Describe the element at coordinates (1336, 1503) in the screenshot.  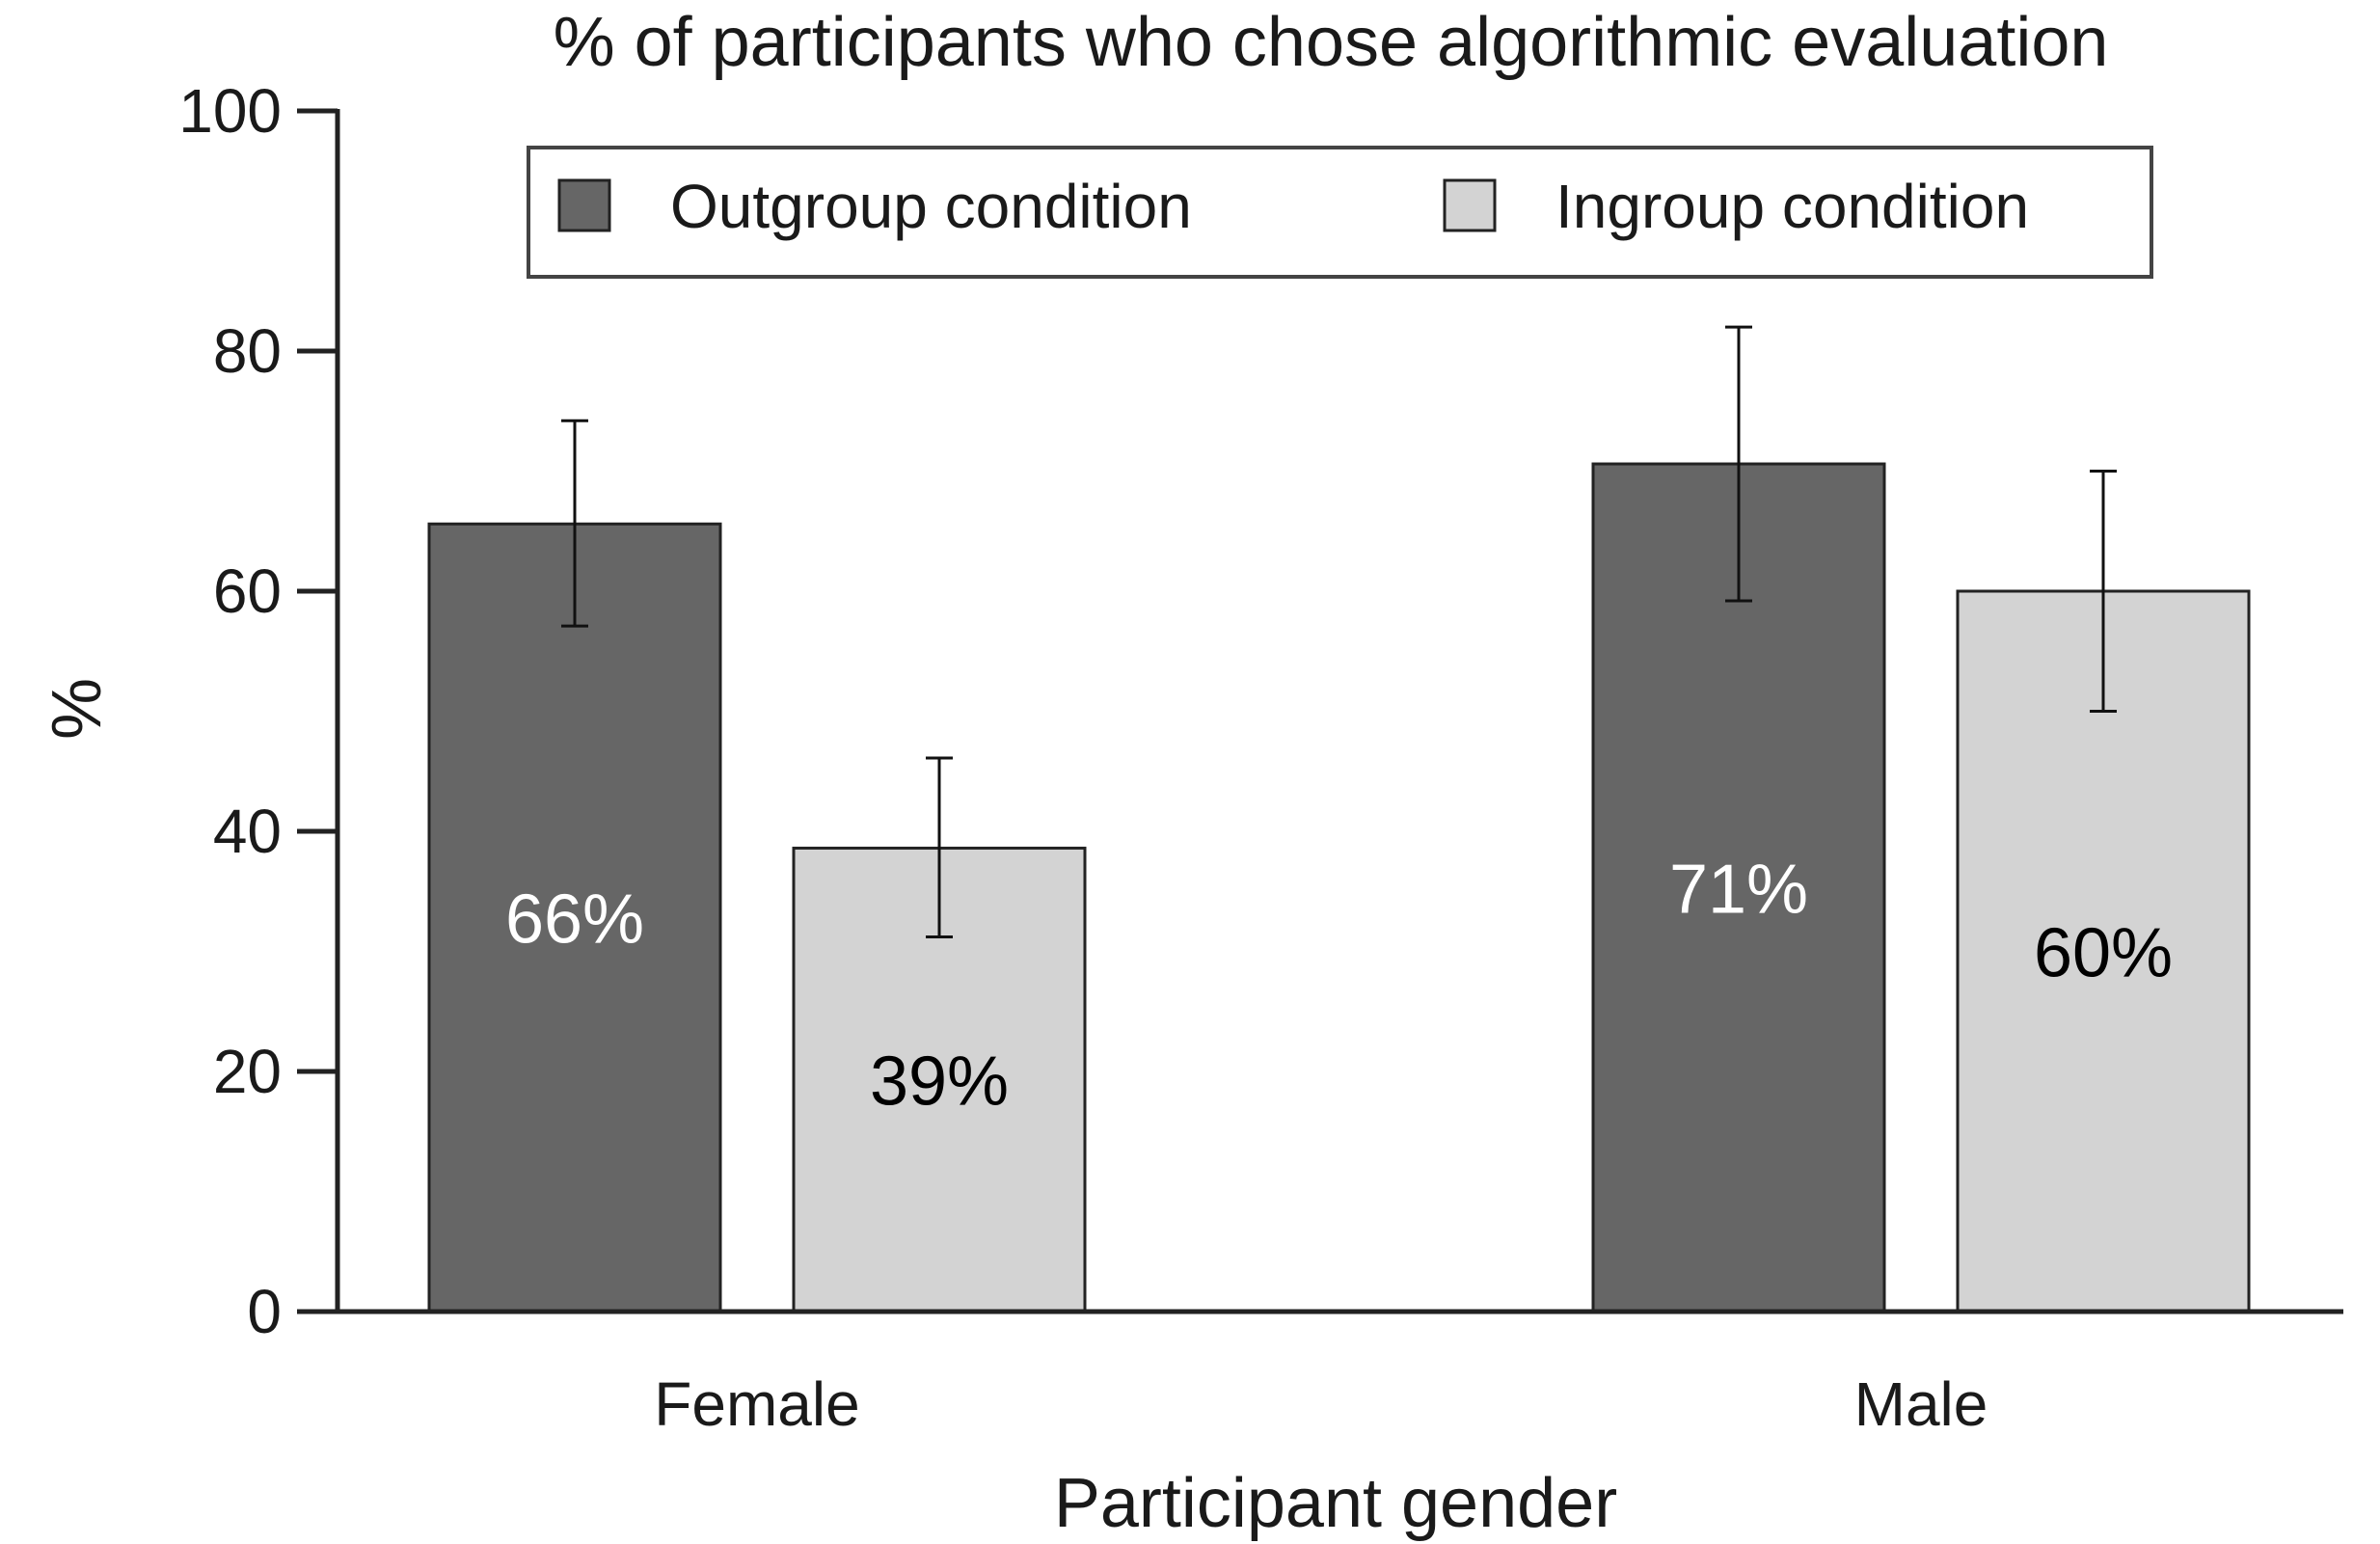
I see `x-axis-title: Participant gender` at that location.